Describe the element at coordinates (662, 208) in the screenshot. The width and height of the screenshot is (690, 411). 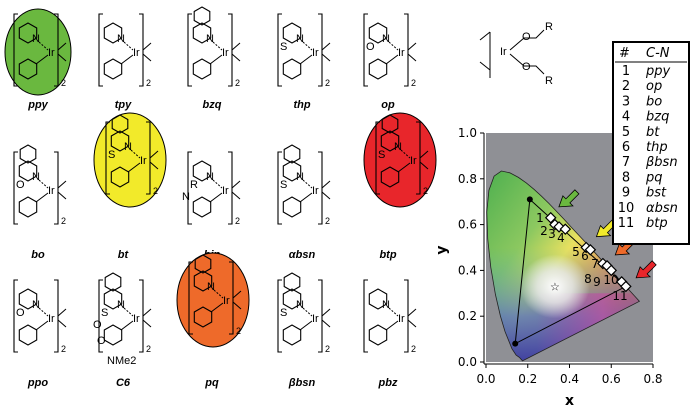
I see `legend-ligand: αbsn` at that location.